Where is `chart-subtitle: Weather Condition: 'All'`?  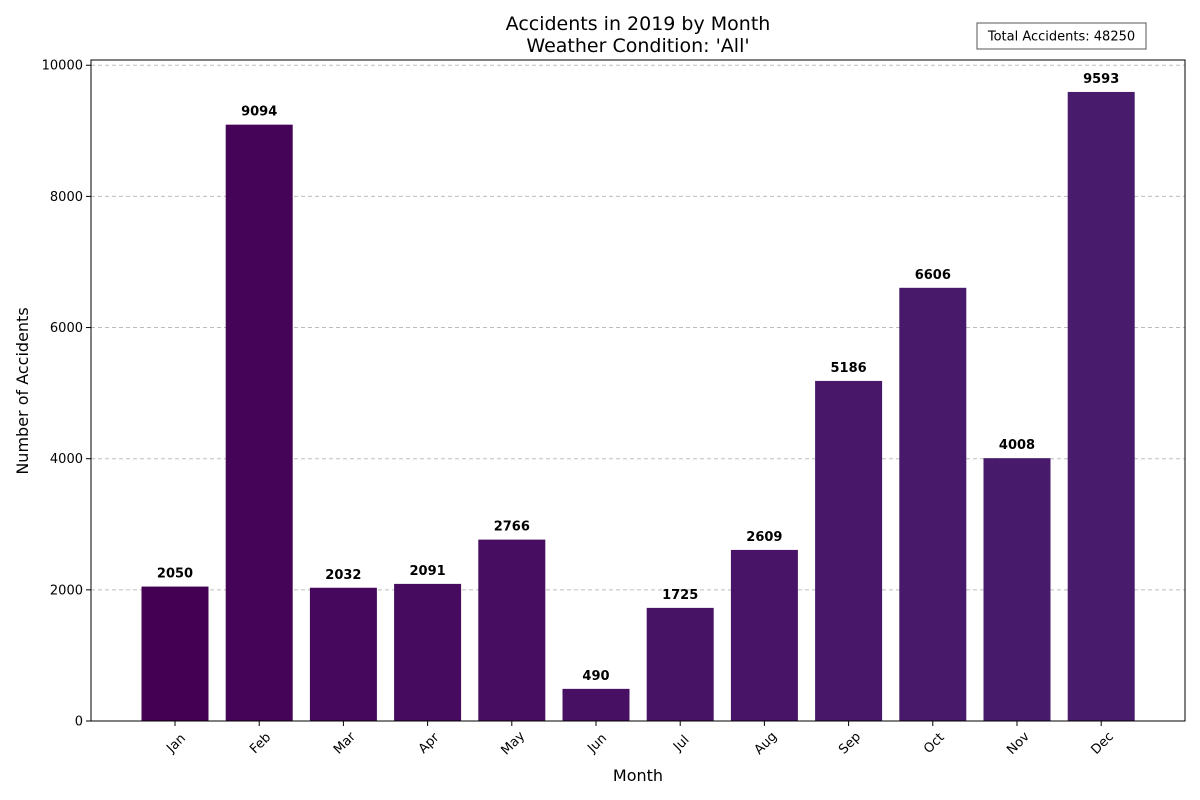
chart-subtitle: Weather Condition: 'All' is located at coordinates (637, 46).